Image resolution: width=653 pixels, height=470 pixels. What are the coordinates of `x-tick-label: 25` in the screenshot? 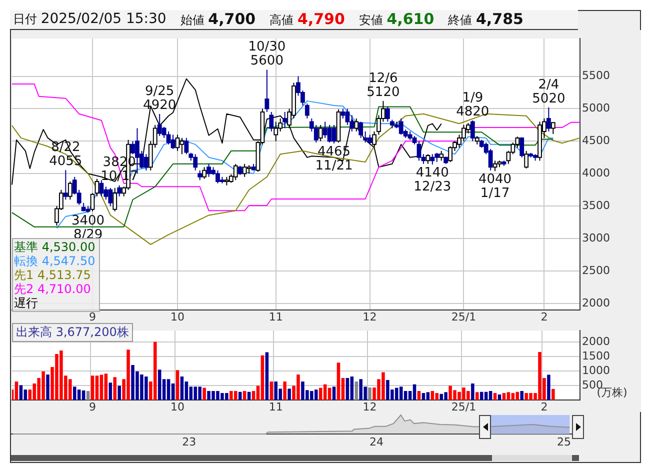 It's located at (564, 441).